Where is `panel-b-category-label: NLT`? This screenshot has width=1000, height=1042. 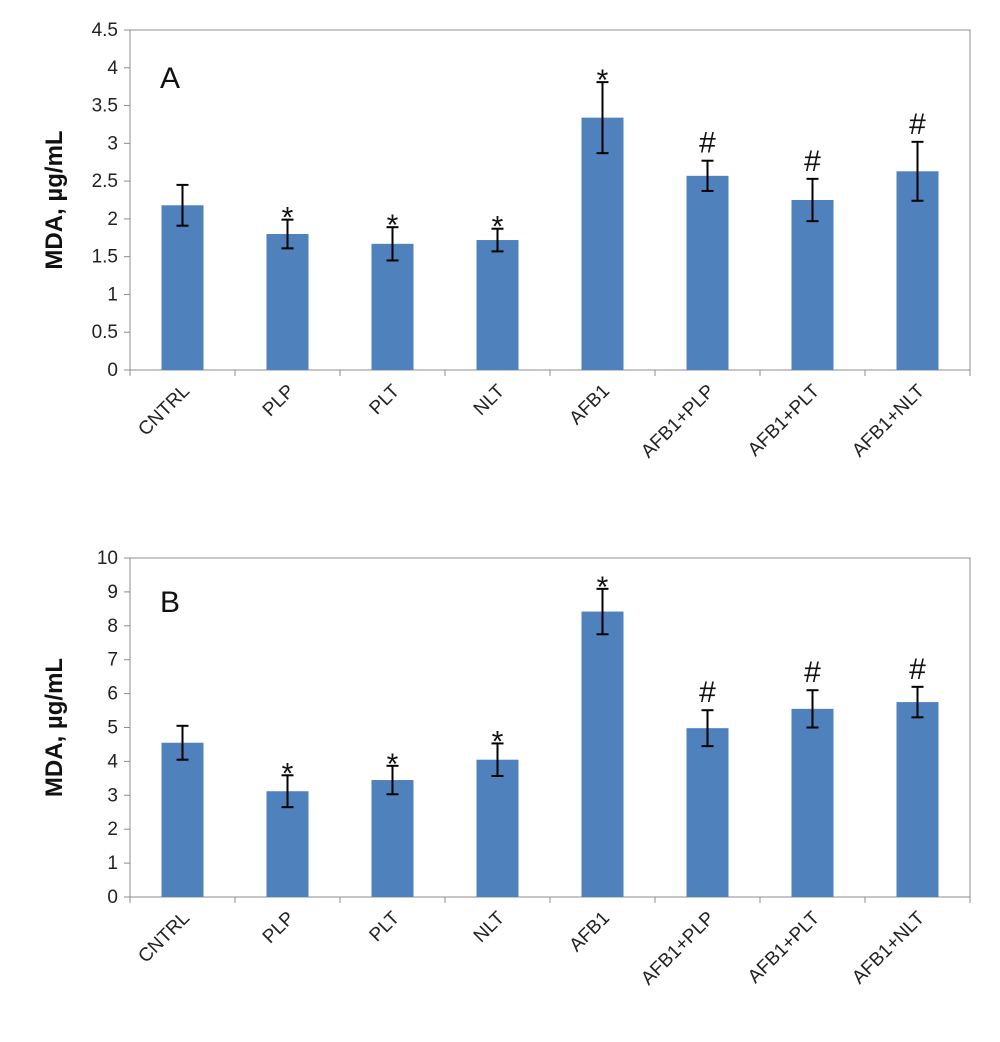
panel-b-category-label: NLT is located at coordinates (490, 927).